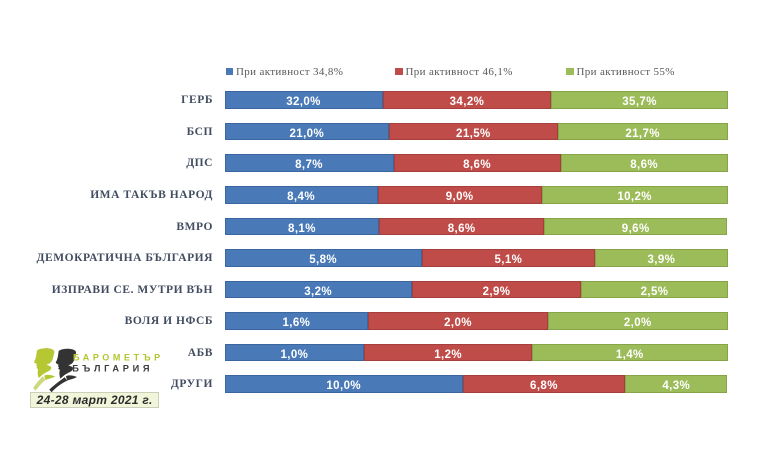  I want to click on svg-text: БАРОМЕТЪР, so click(118, 358).